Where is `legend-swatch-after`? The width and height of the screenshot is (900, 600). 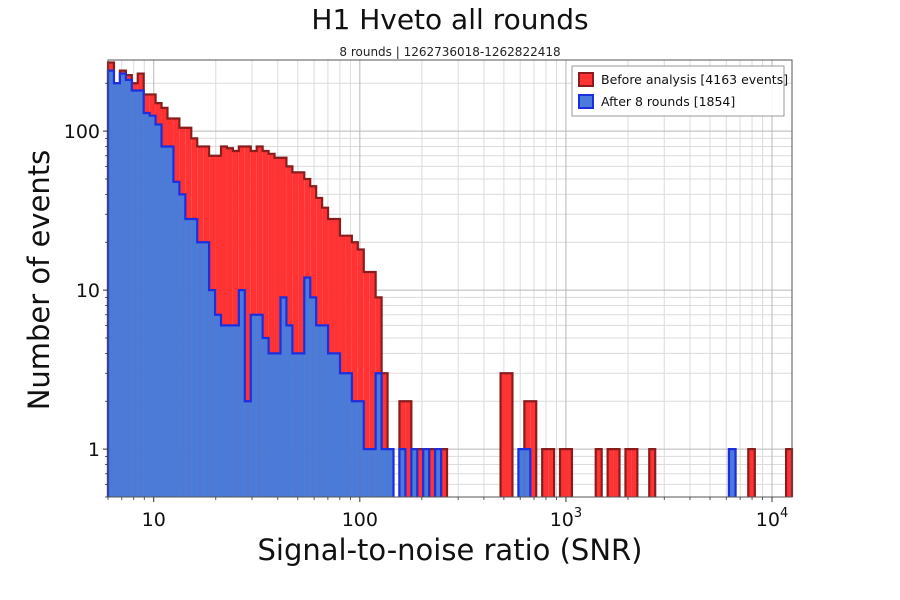
legend-swatch-after is located at coordinates (586, 101).